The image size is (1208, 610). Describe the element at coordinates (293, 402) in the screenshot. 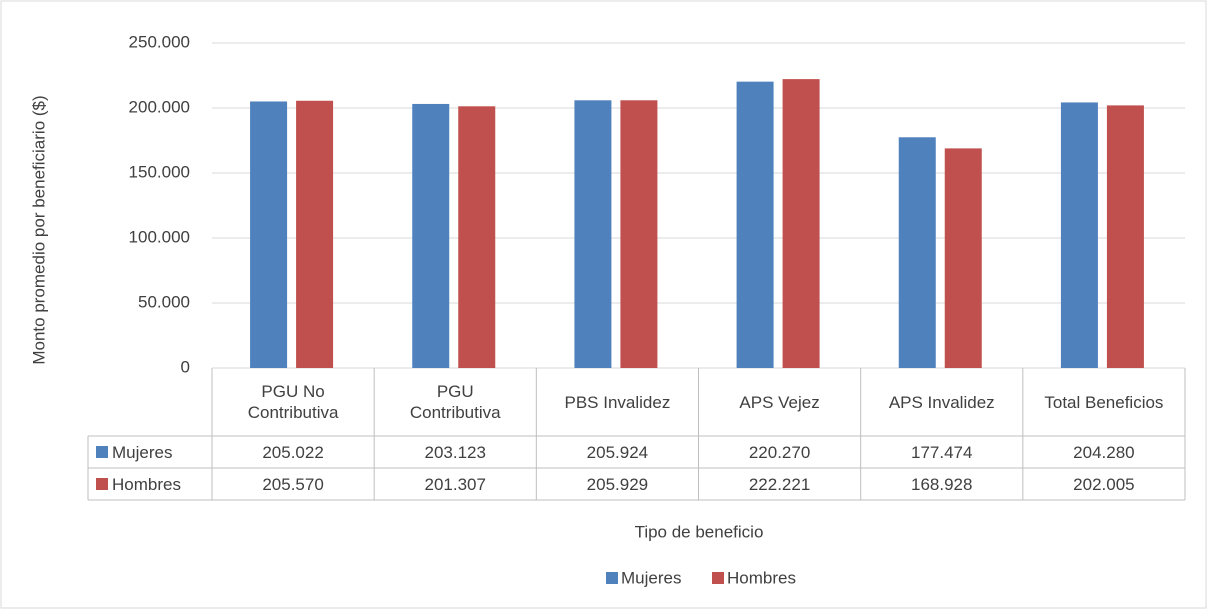

I see `category-label: PGU No Contributiva` at that location.